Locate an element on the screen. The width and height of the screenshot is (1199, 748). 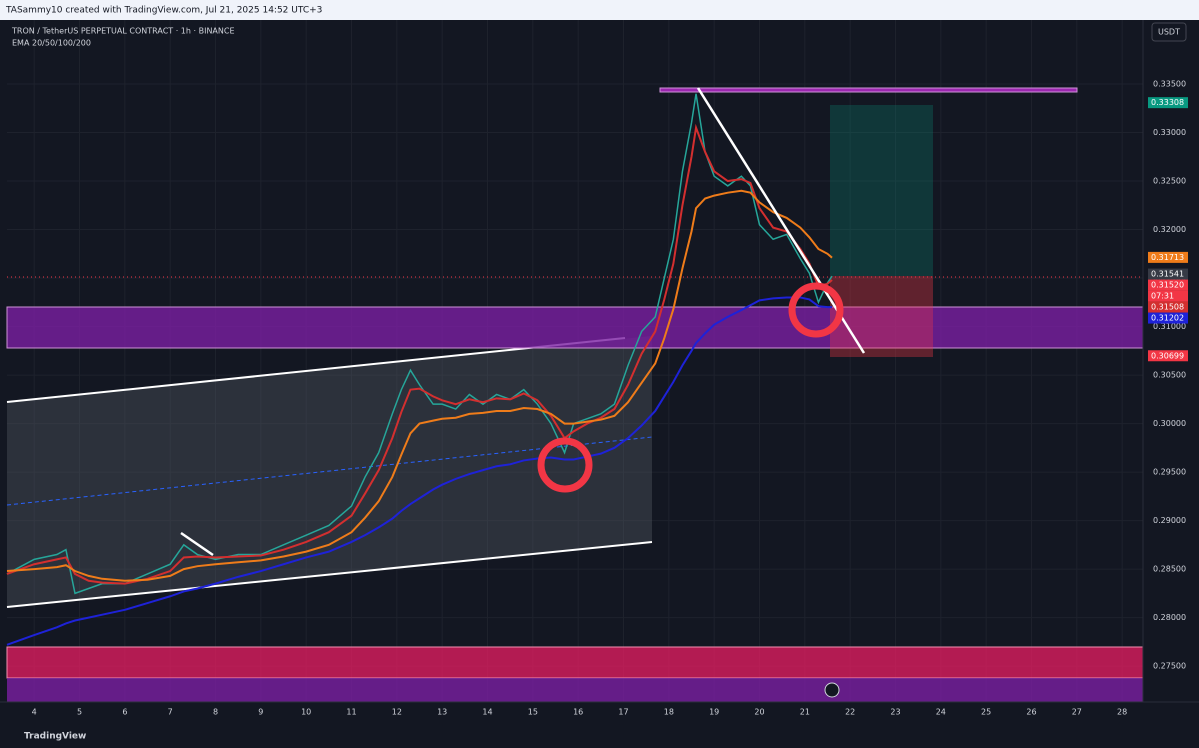
x-tick-label: 8 is located at coordinates (215, 712).